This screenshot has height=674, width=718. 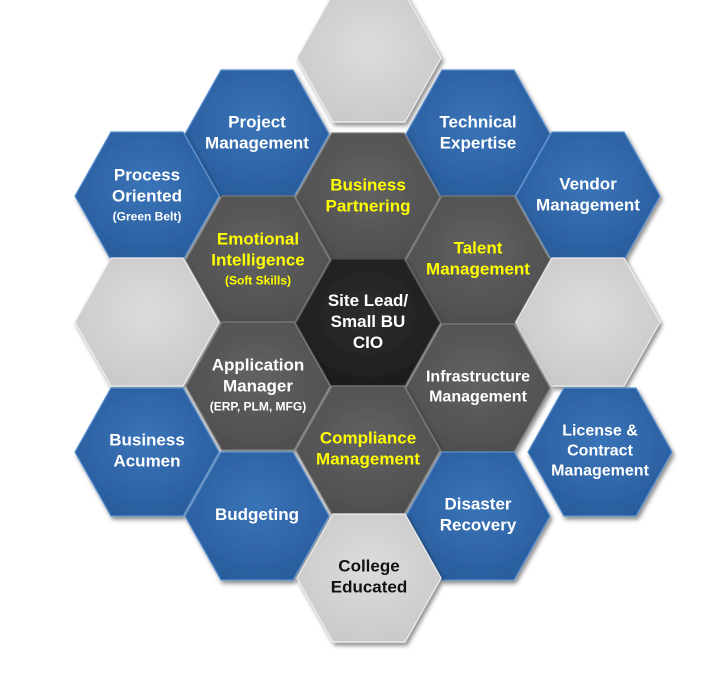 I want to click on hexagon-label-line: Emotional, so click(x=258, y=238).